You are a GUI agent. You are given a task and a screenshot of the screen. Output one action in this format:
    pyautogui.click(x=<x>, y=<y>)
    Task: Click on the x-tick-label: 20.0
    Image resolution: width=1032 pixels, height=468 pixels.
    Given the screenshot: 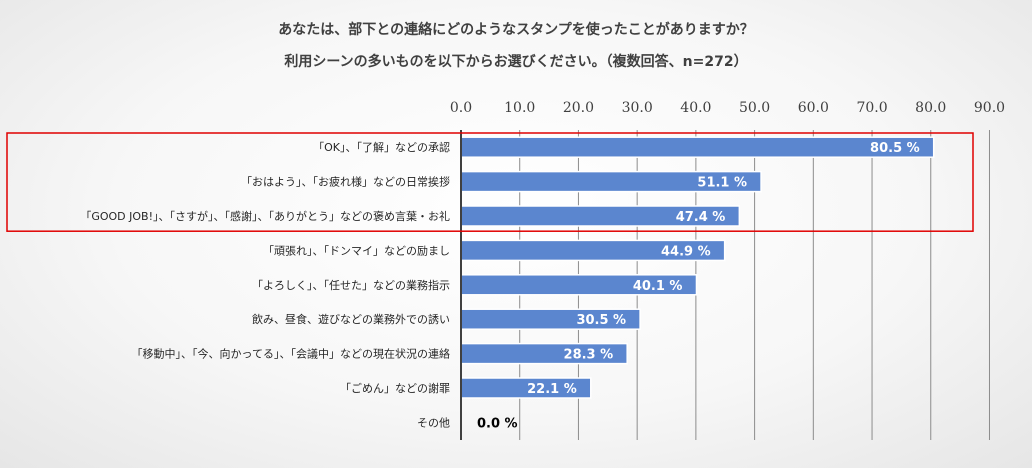 What is the action you would take?
    pyautogui.click(x=578, y=108)
    